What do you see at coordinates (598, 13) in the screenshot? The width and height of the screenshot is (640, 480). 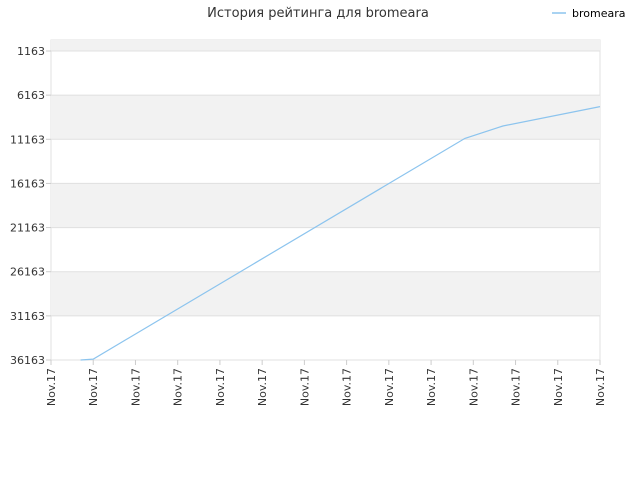 I see `legend-label-bromeara: bromeara` at bounding box center [598, 13].